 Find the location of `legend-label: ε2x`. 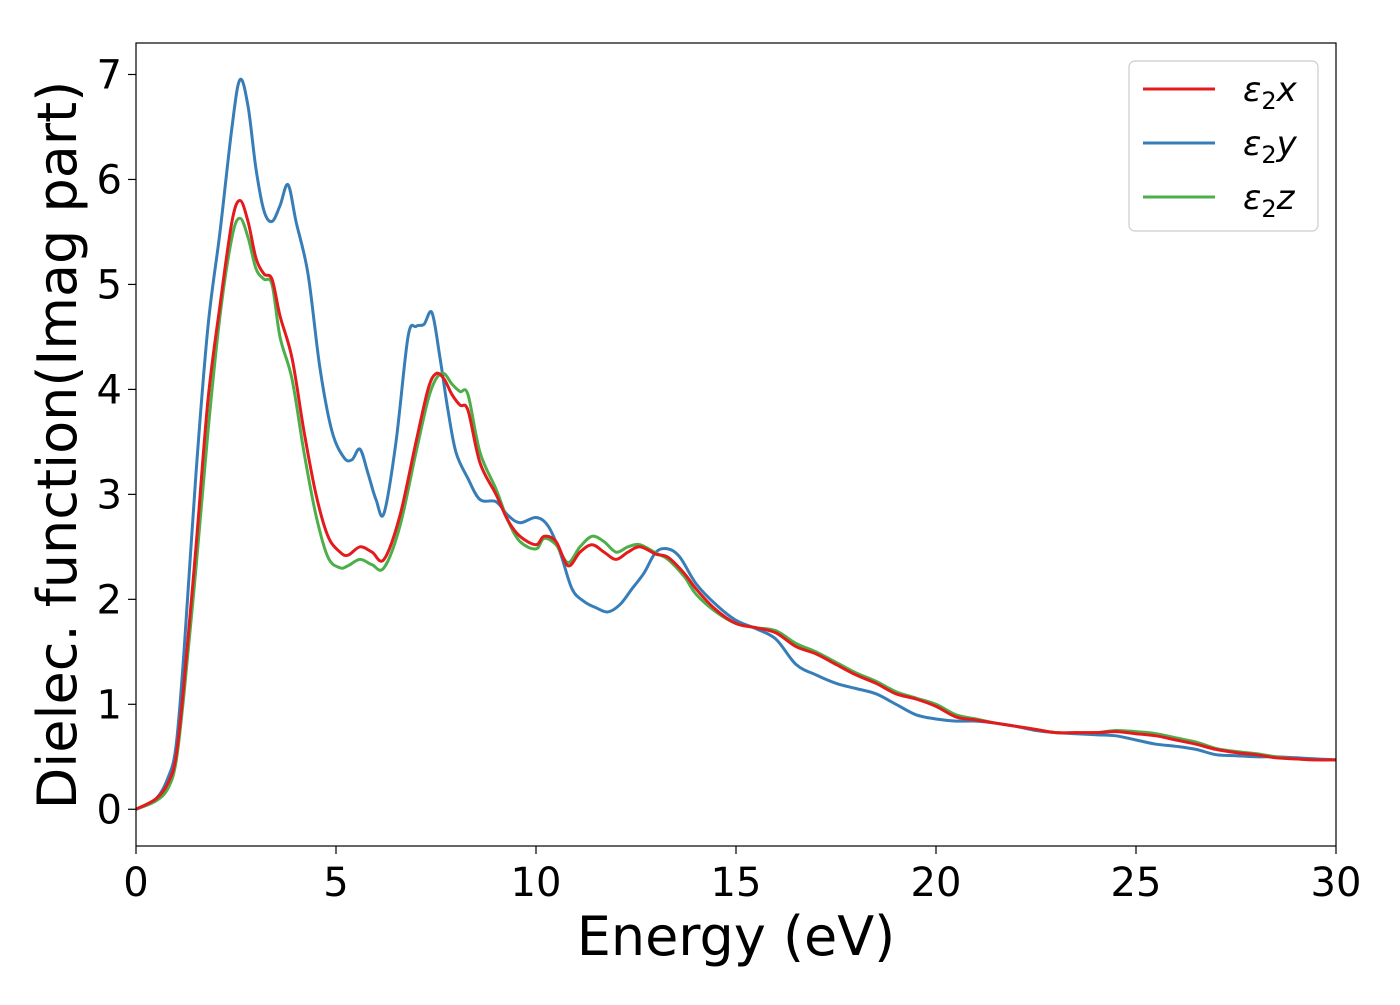

legend-label: ε2x is located at coordinates (1270, 92).